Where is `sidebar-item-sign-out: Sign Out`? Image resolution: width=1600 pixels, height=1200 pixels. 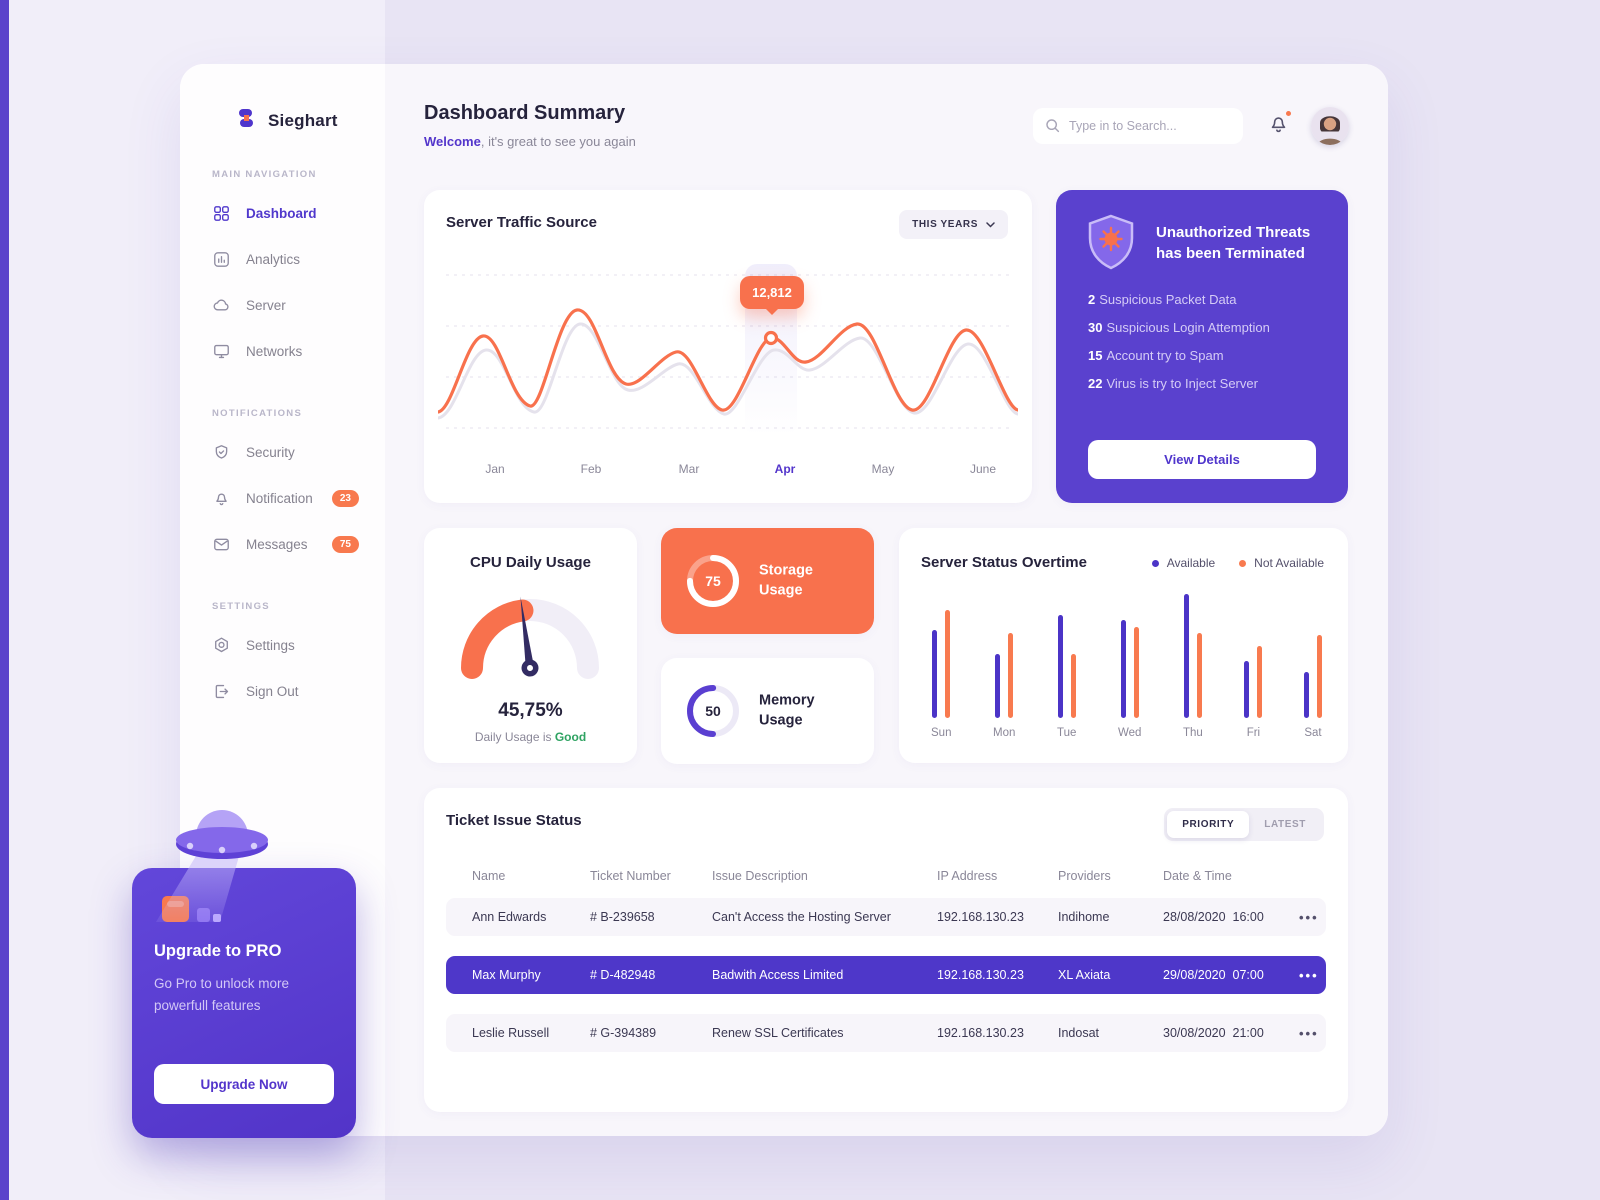 sidebar-item-sign-out: Sign Out is located at coordinates (282, 691).